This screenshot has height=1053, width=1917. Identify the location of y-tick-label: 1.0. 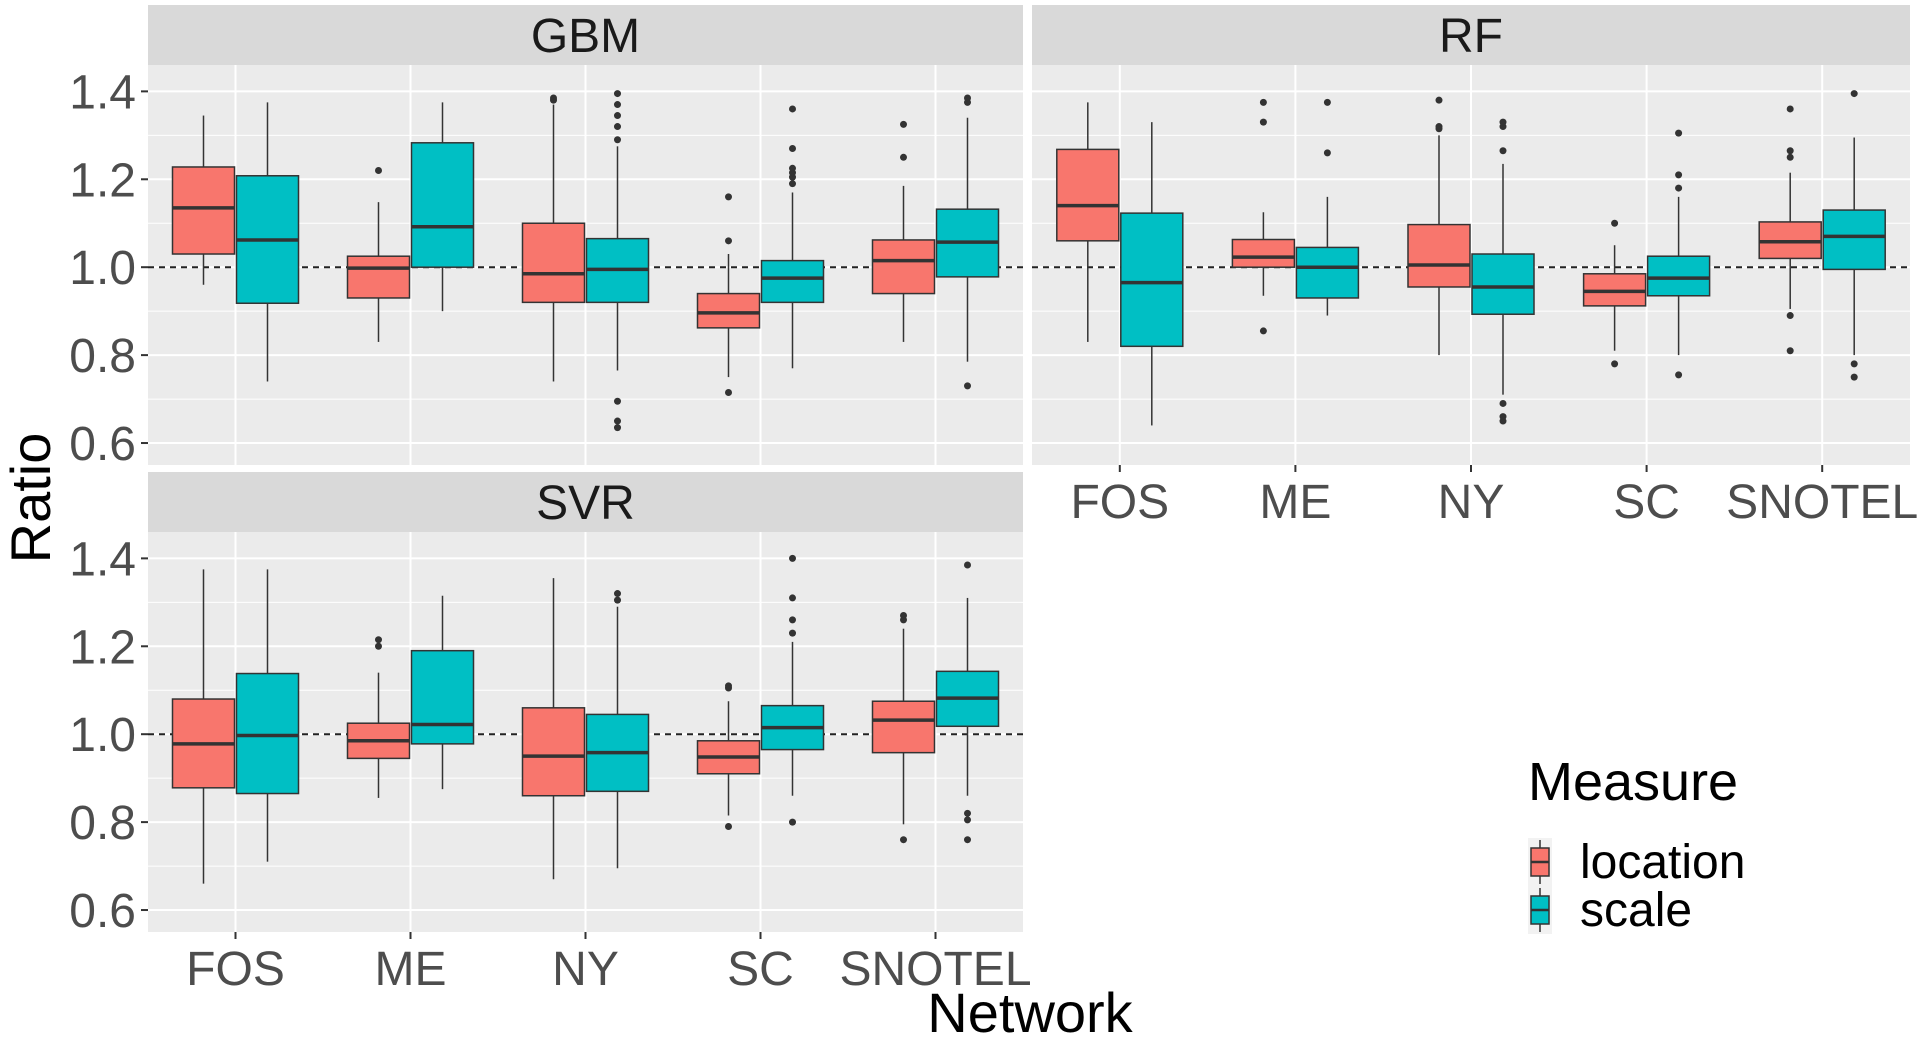
(102, 735).